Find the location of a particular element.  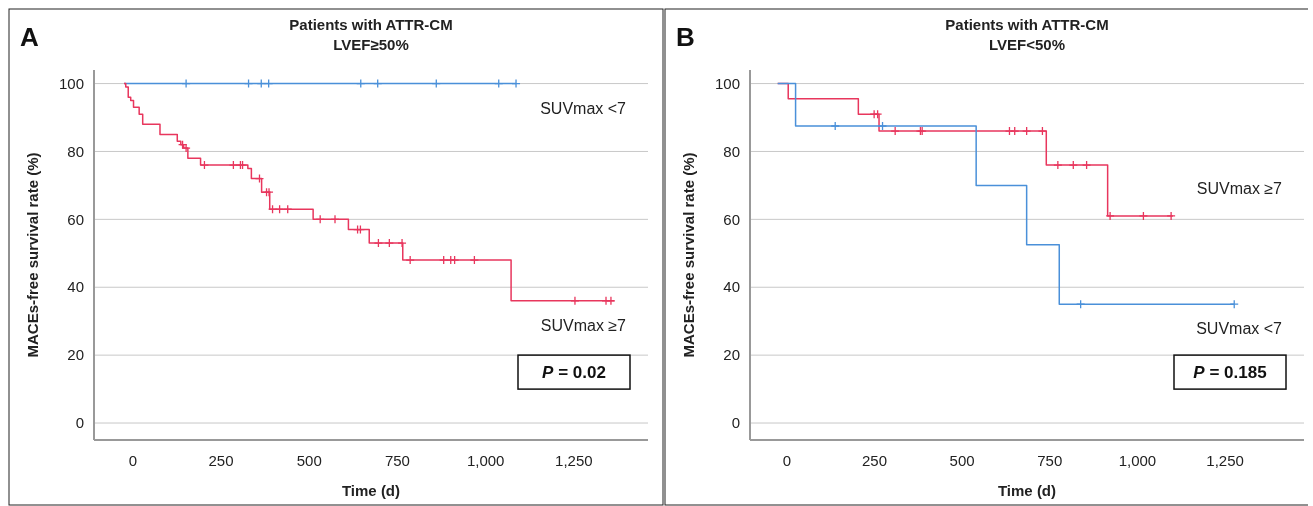

annotation: P = 0.185 is located at coordinates (1230, 373).